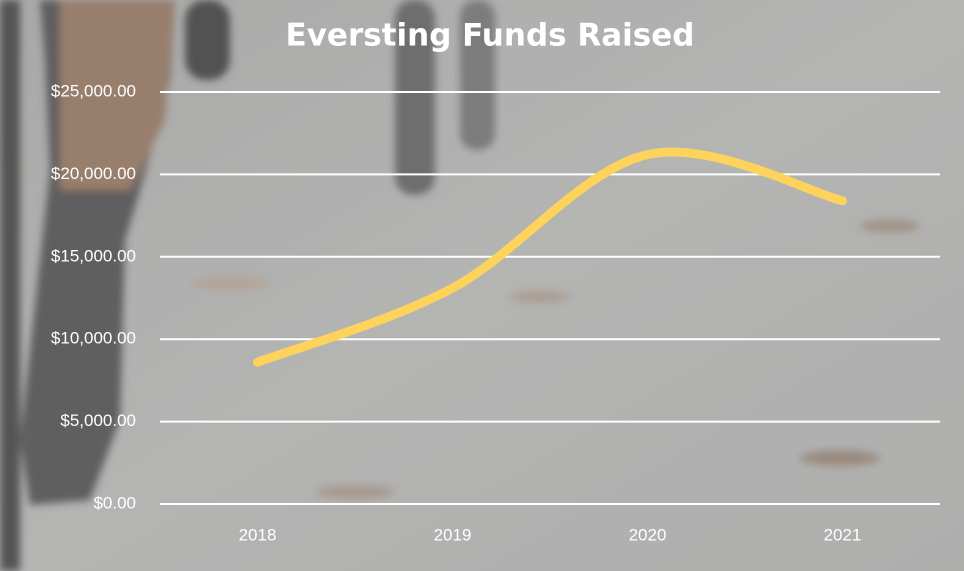 This screenshot has height=571, width=964. Describe the element at coordinates (843, 534) in the screenshot. I see `x-tick-label: 2021` at that location.